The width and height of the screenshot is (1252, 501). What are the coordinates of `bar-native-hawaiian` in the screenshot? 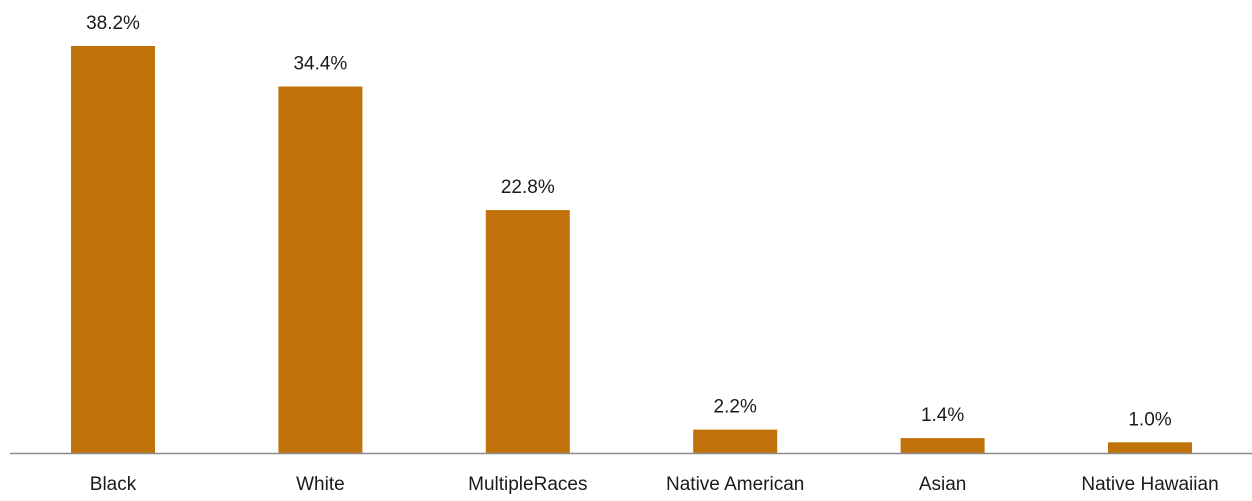 It's located at (1150, 447).